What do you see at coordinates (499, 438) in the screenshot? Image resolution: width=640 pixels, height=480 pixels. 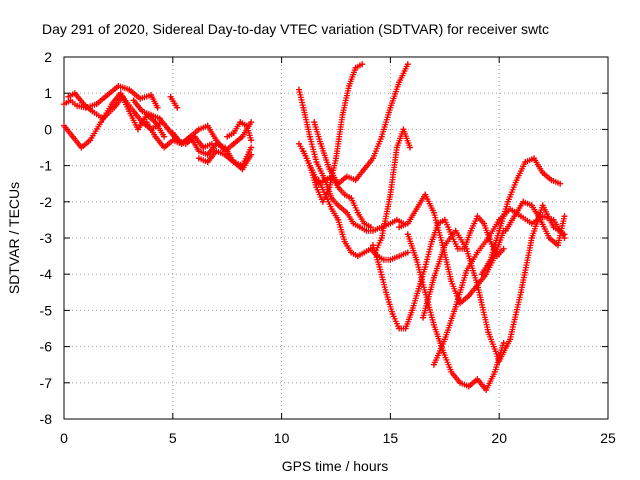 I see `x-tick-label: 20` at bounding box center [499, 438].